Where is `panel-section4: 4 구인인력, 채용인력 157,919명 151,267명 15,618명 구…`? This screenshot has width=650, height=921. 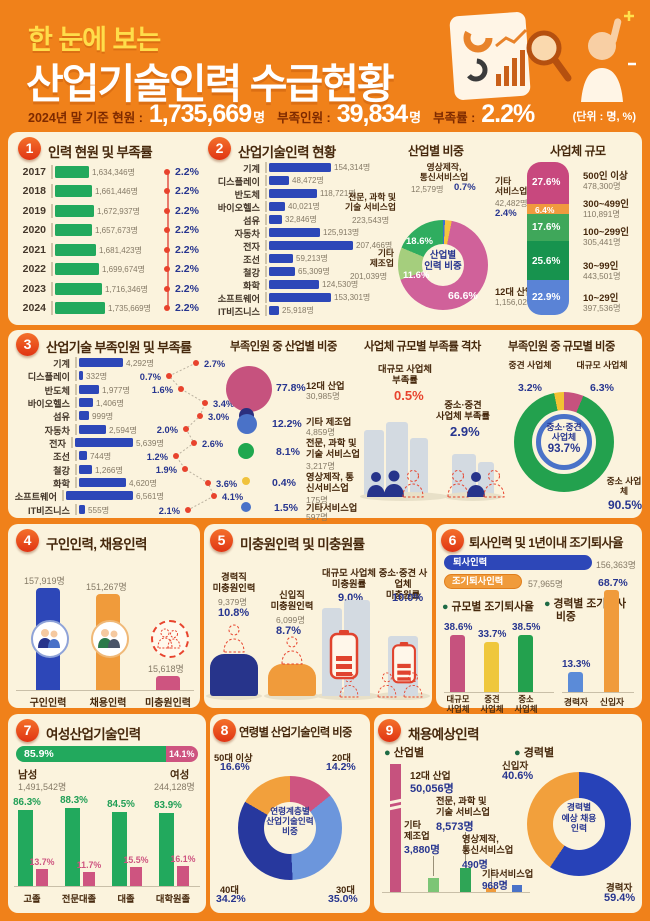
panel-section4: 4 구인인력, 채용인력 157,919명 151,267명 15,618명 구… is located at coordinates (104, 616).